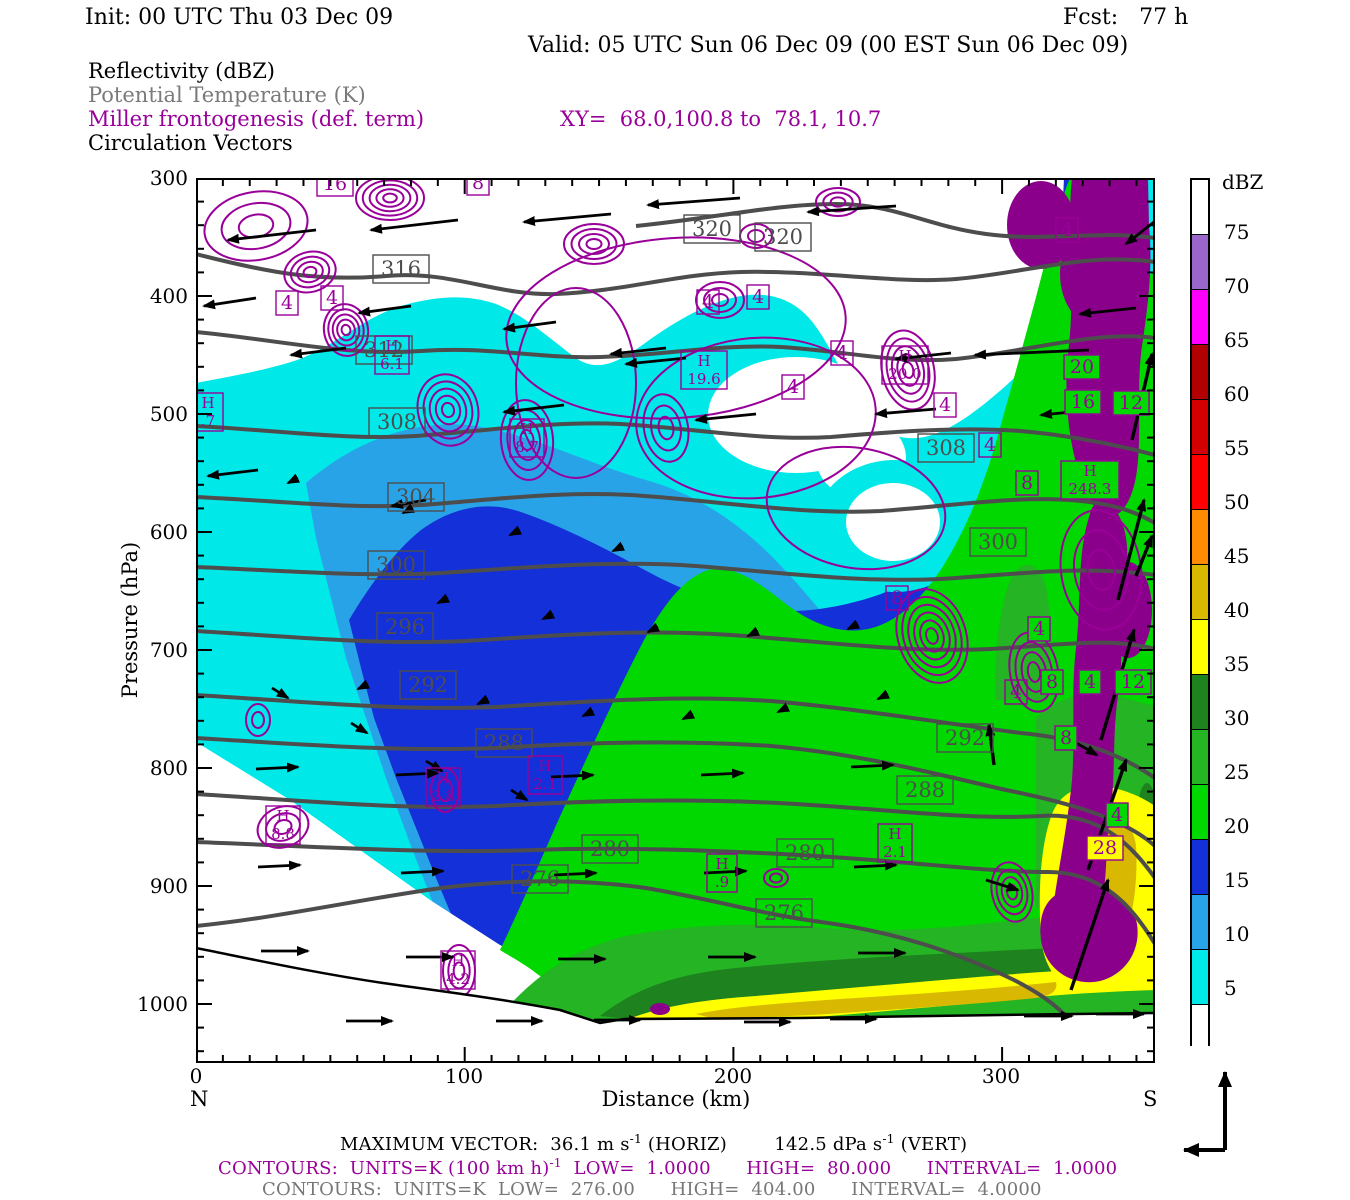 This screenshot has height=1200, width=1350. I want to click on y-tick-label: 300, so click(168, 178).